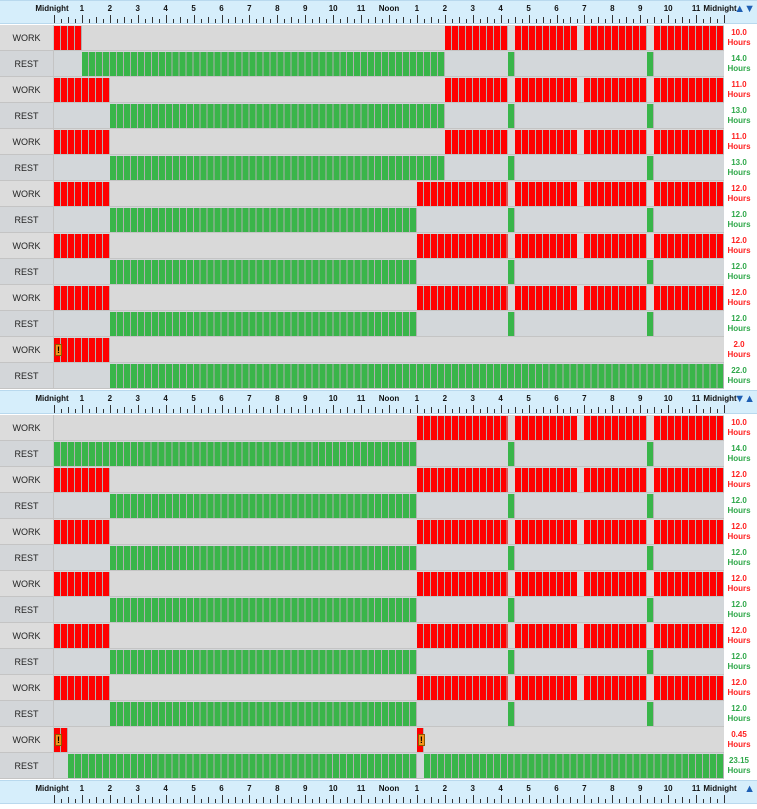 The height and width of the screenshot is (809, 757). What do you see at coordinates (389, 350) in the screenshot?
I see `timeline-track: !` at bounding box center [389, 350].